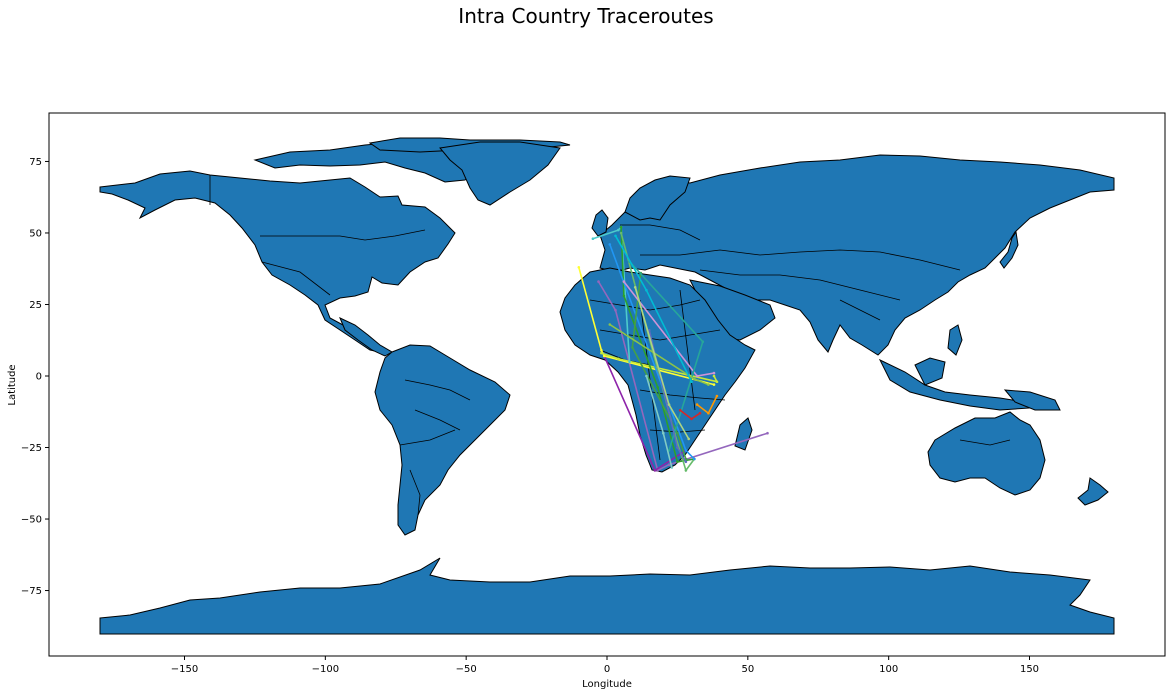  I want to click on x-tick-label: 0, so click(607, 669).